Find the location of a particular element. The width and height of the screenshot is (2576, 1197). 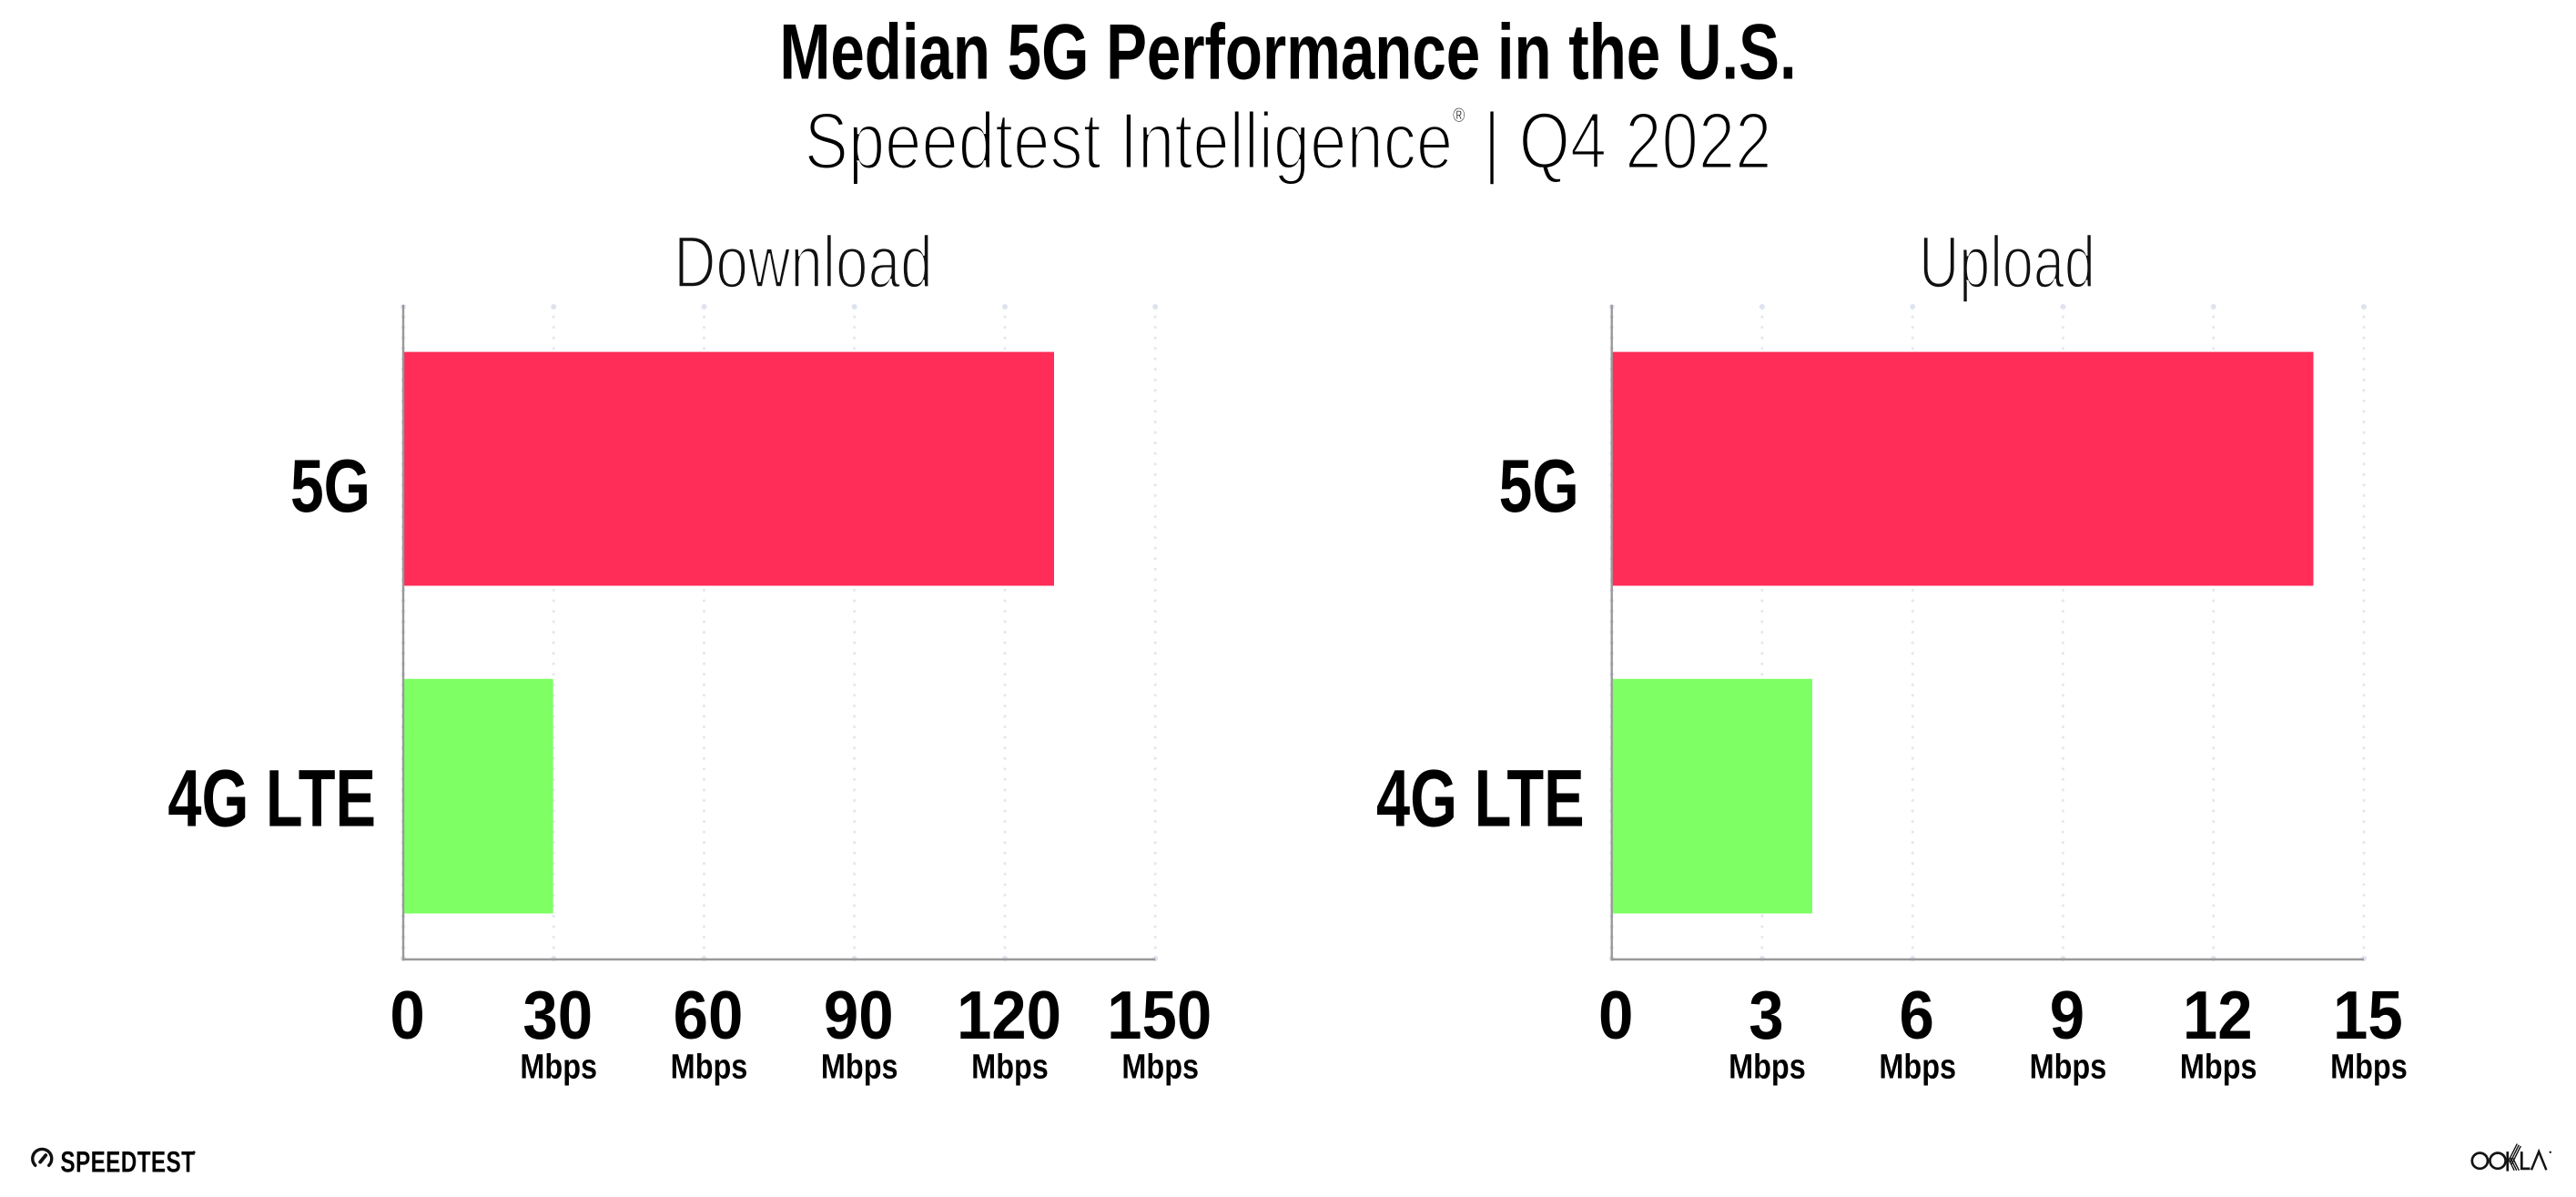

svg-text: 150 is located at coordinates (1159, 1017).